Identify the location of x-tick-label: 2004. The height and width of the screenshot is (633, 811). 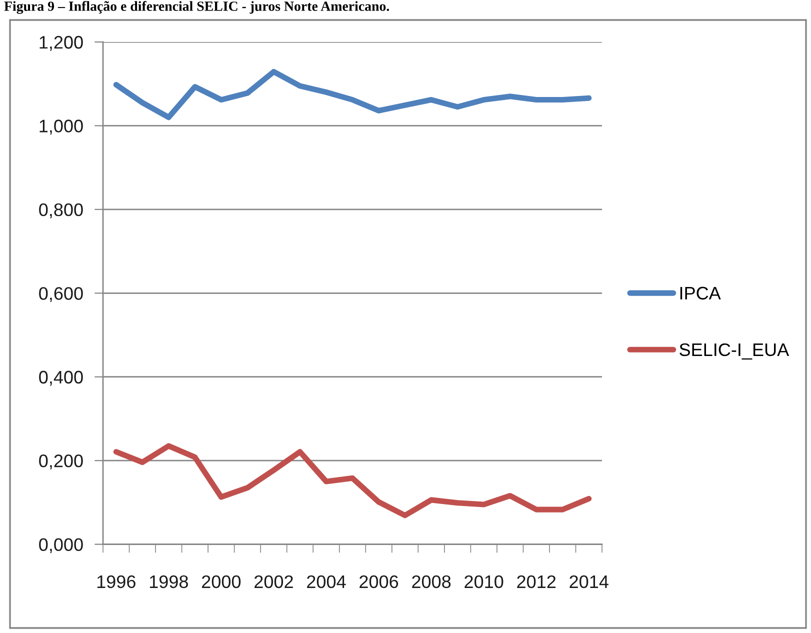
(326, 581).